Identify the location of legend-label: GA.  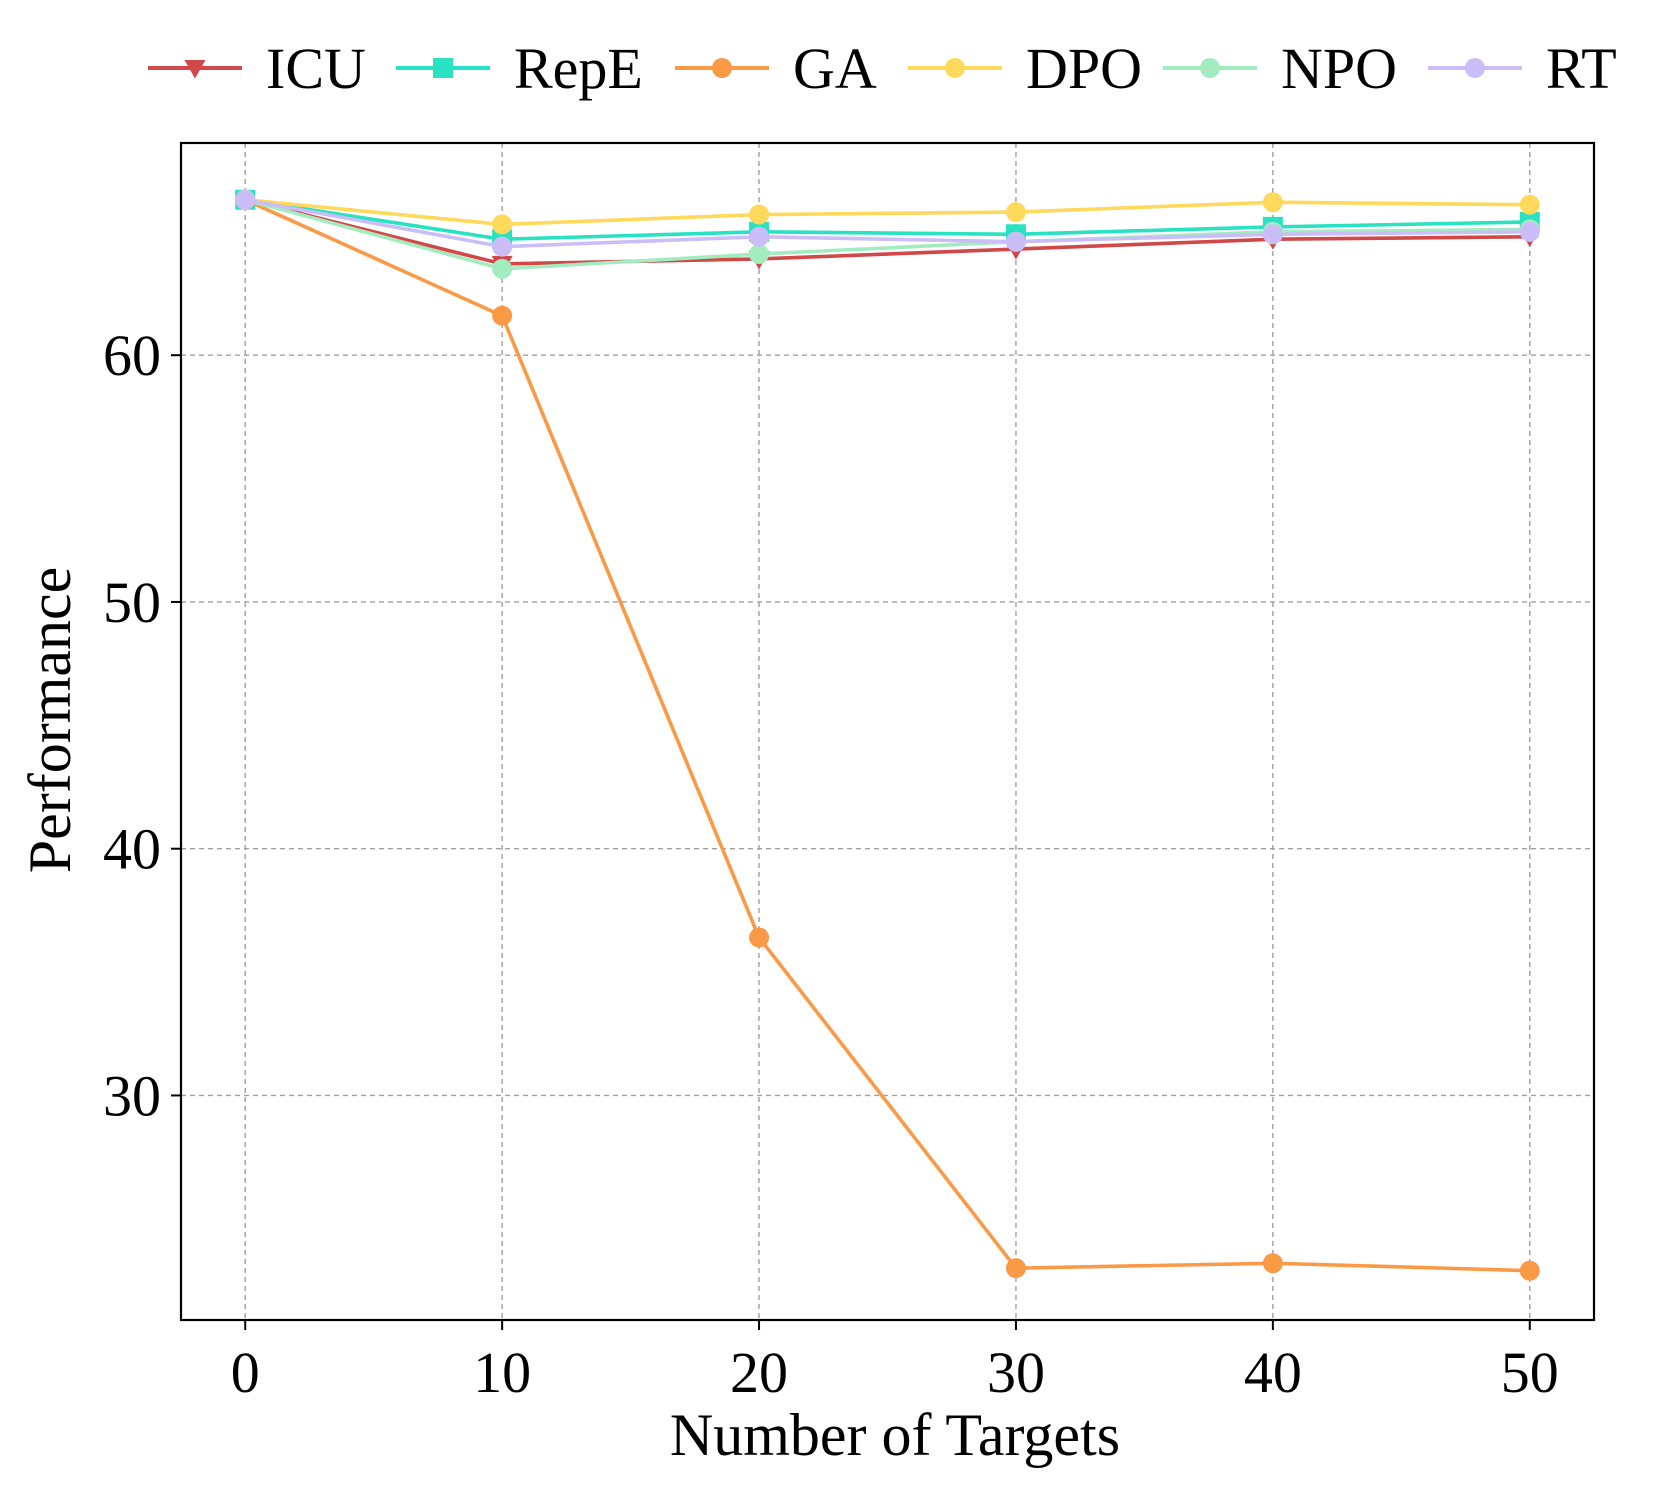
(835, 68).